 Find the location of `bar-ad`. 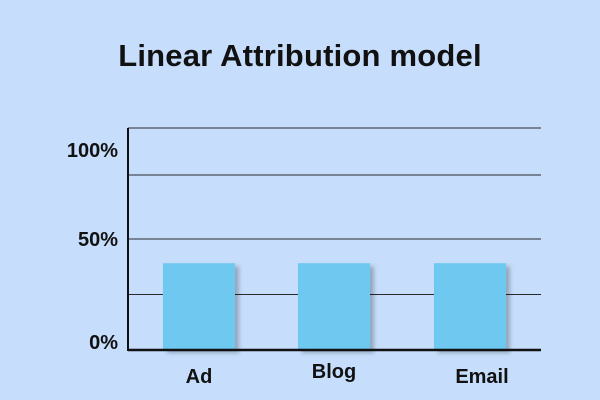

bar-ad is located at coordinates (199, 306).